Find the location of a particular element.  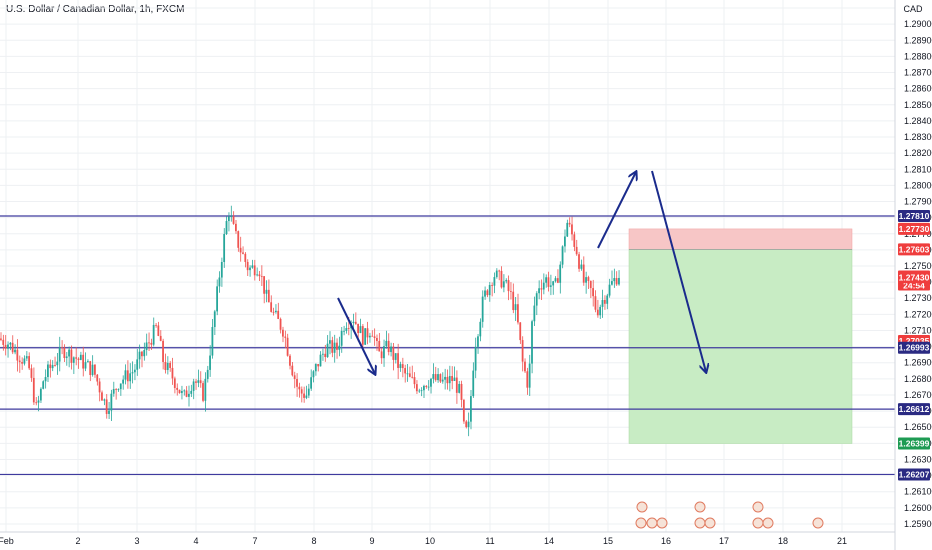

y-tick-label: 1.26500 is located at coordinates (918, 427).